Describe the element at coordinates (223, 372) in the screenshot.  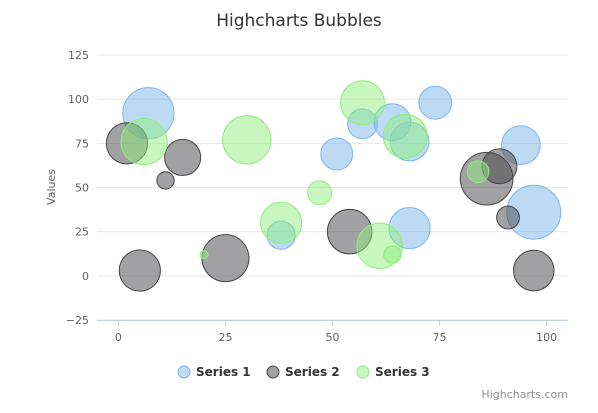
I see `legend-label: Series 1` at that location.